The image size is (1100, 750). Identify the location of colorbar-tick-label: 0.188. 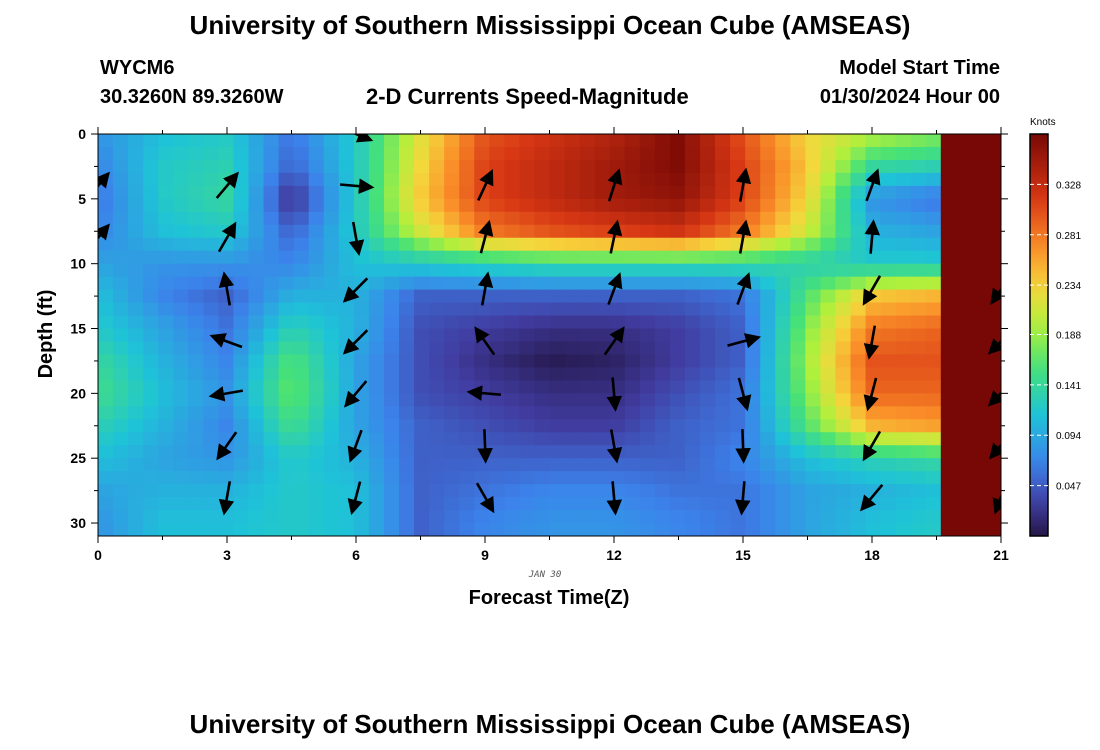
(1068, 335).